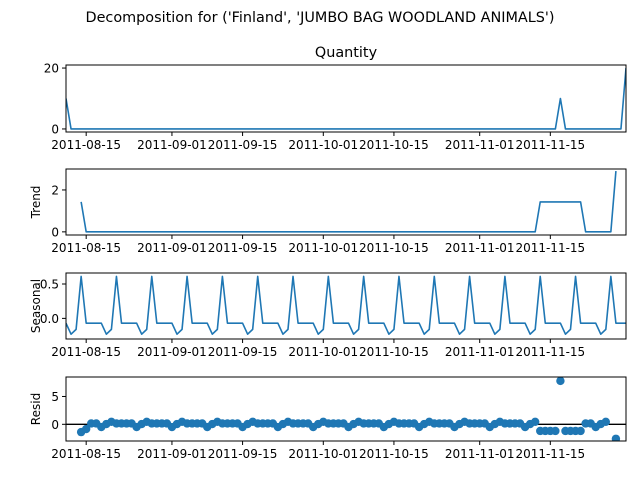  What do you see at coordinates (36, 203) in the screenshot?
I see `y-axis-label: Trend` at bounding box center [36, 203].